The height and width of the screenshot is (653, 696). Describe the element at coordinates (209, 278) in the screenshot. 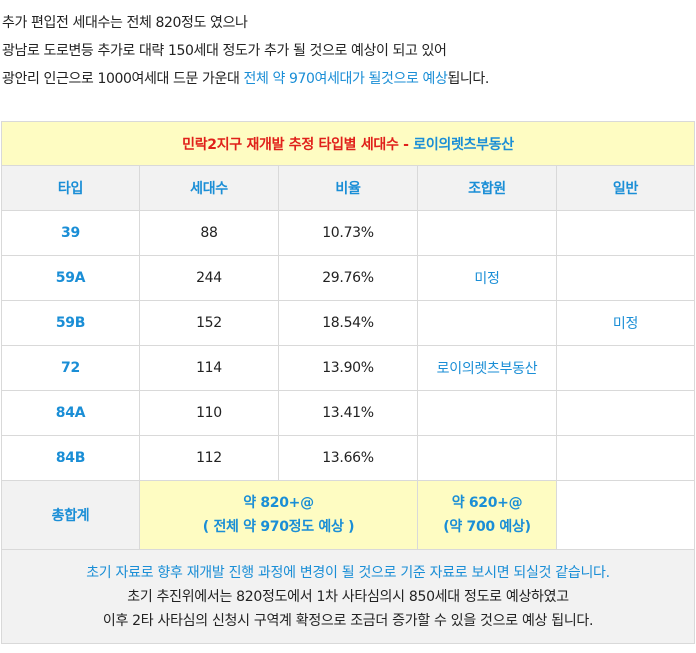

I see `cell-units: 244` at that location.